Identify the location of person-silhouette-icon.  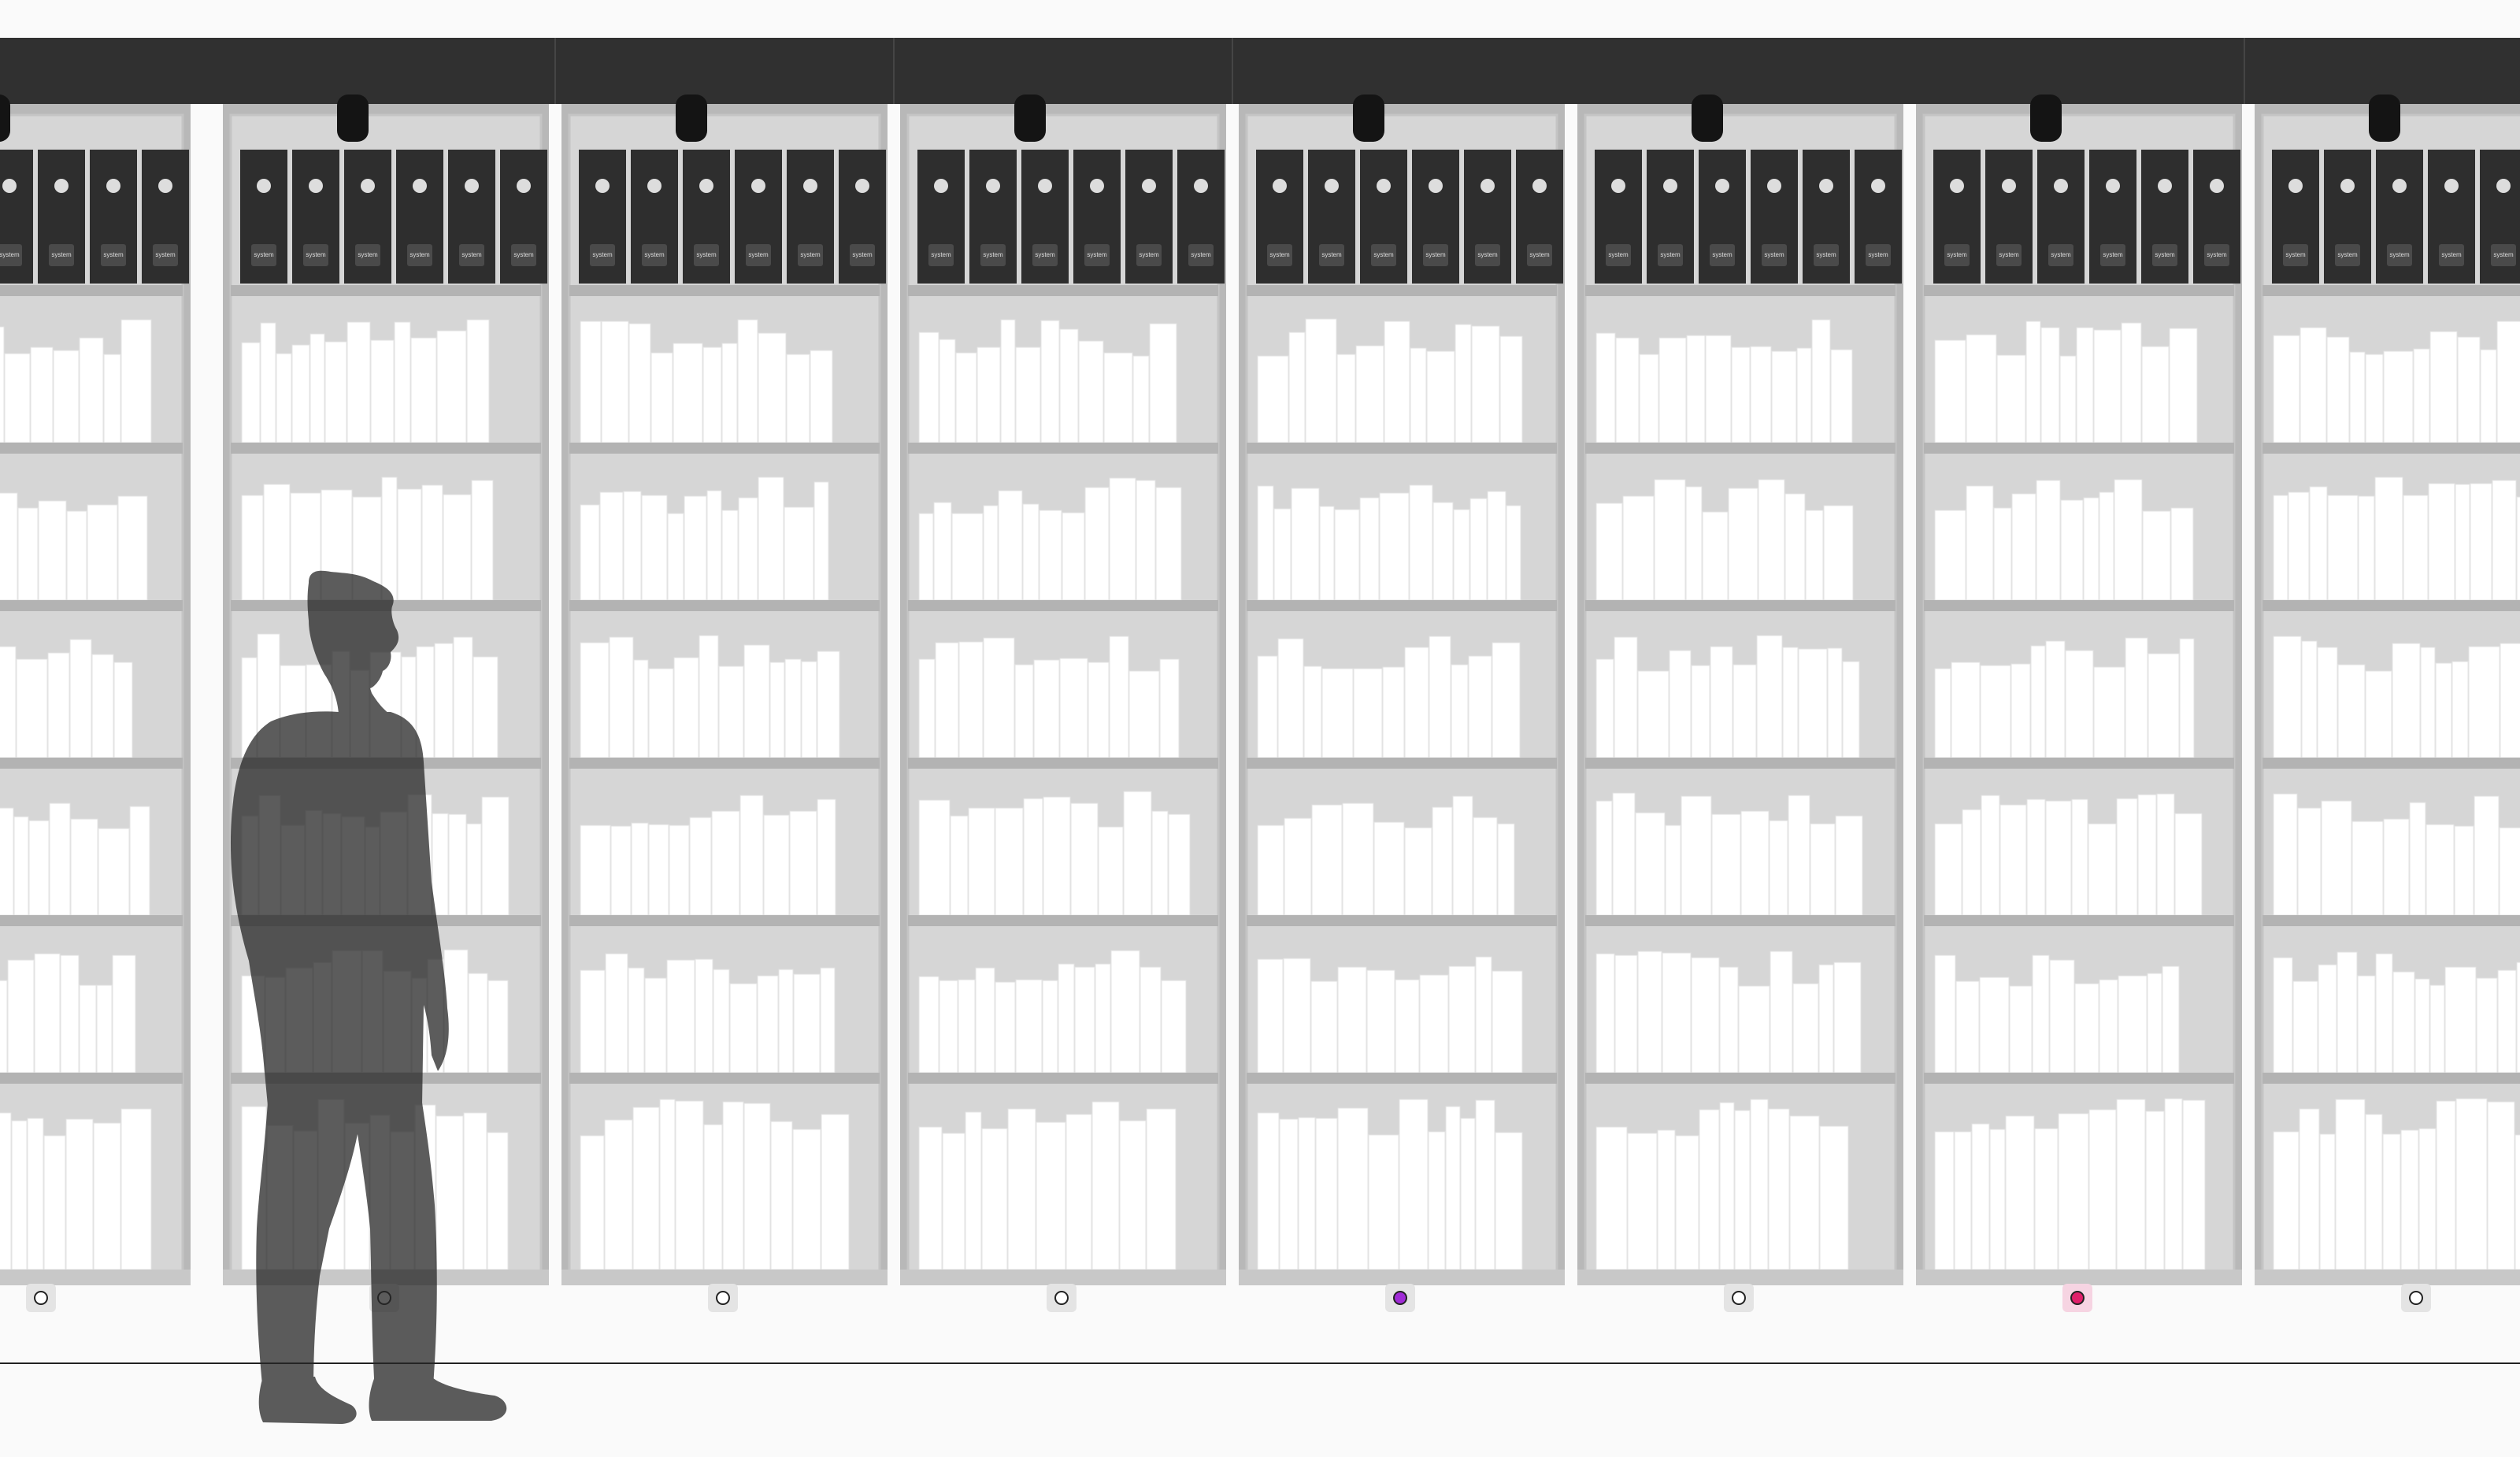
(368, 997).